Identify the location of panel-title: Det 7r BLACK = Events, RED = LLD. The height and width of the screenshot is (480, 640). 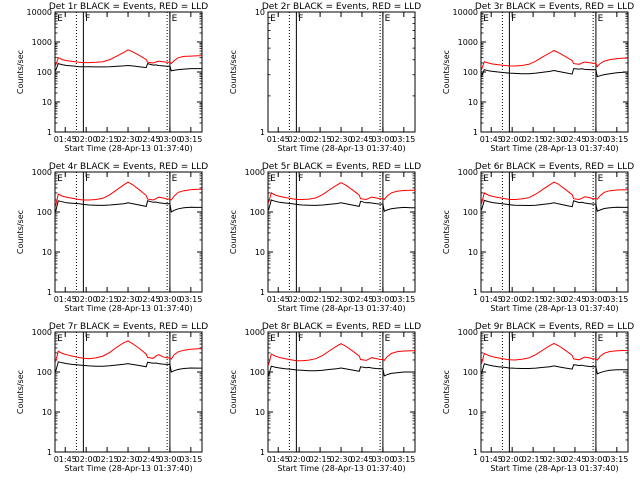
(128, 327).